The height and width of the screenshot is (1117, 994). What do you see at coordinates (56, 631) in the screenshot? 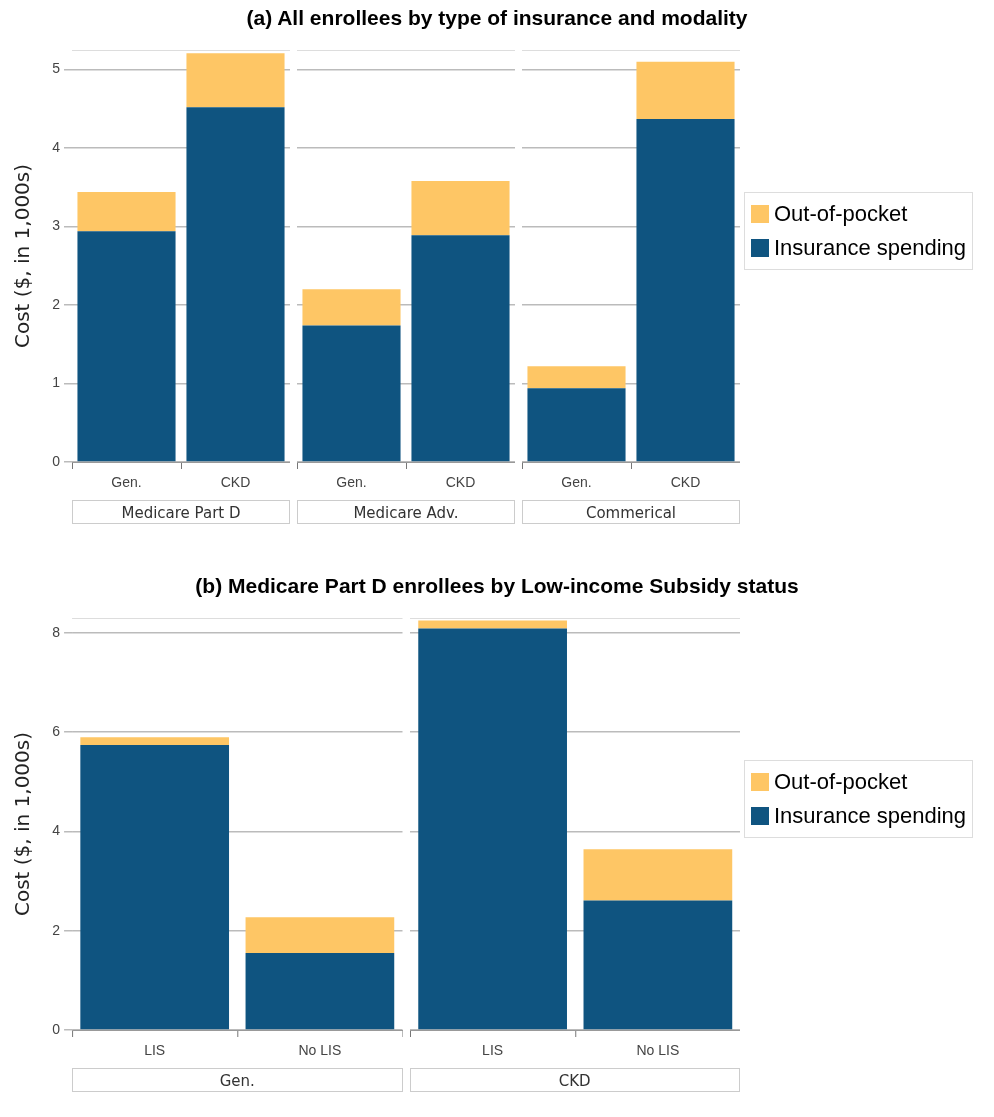
I see `y-tick-label: 8` at bounding box center [56, 631].